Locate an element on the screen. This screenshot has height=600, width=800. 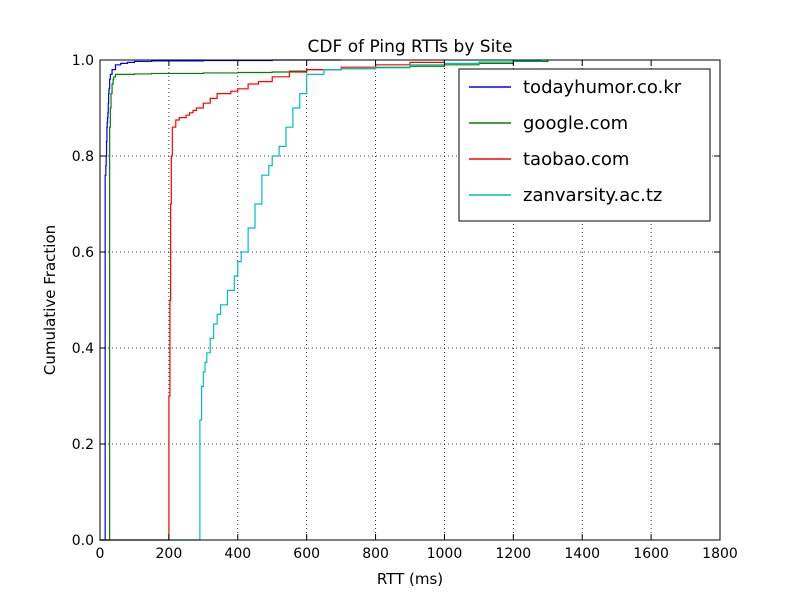
y-tick-label: 0.8 is located at coordinates (83, 157).